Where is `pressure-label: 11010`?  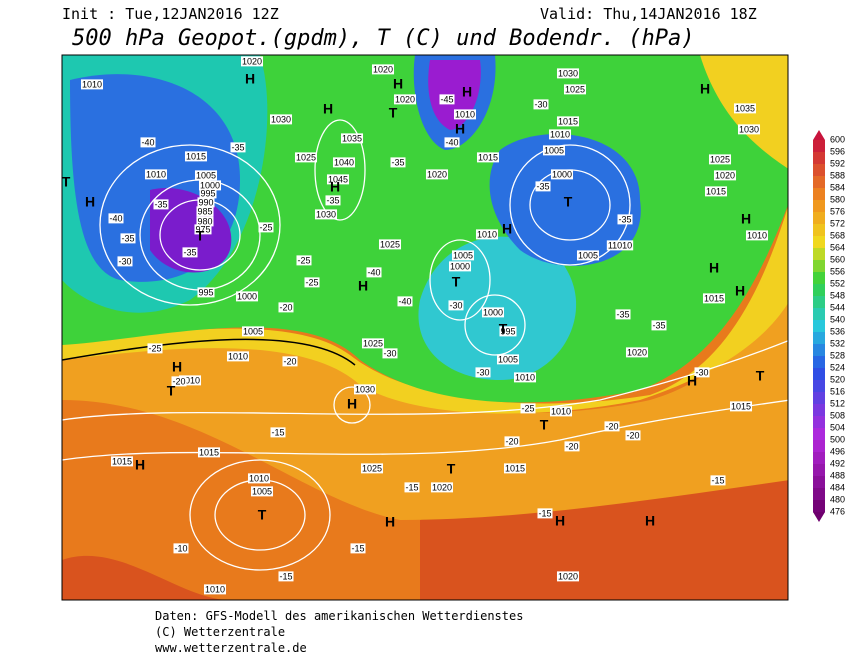
pressure-label: 11010 is located at coordinates (620, 245).